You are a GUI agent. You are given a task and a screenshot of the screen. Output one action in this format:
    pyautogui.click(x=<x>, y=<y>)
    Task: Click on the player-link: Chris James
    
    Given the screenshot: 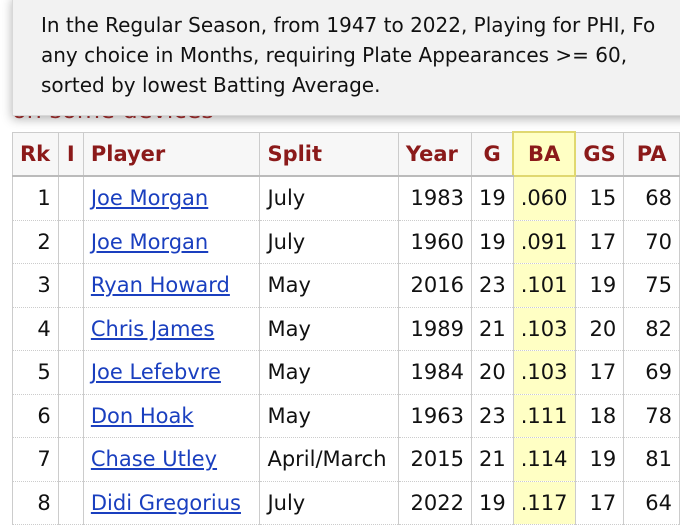 What is the action you would take?
    pyautogui.click(x=152, y=328)
    